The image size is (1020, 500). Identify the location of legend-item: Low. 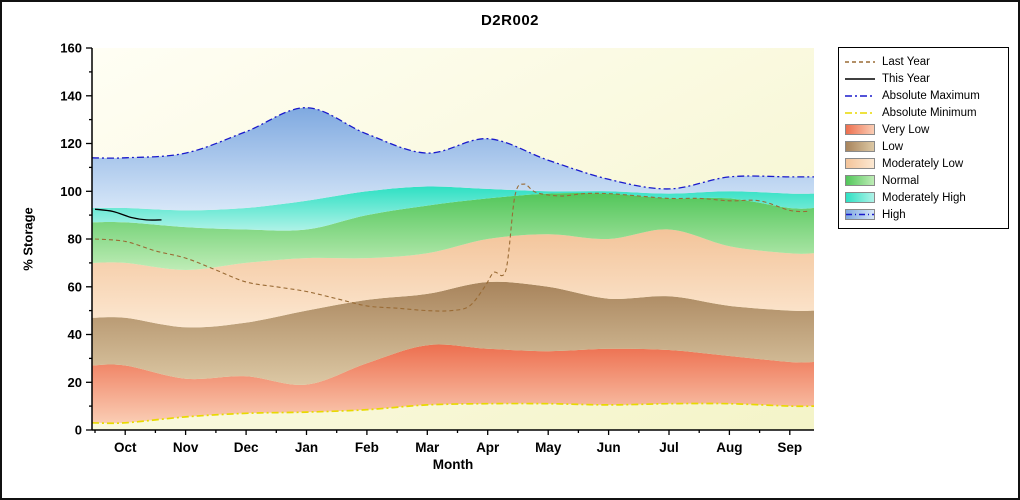
(923, 146).